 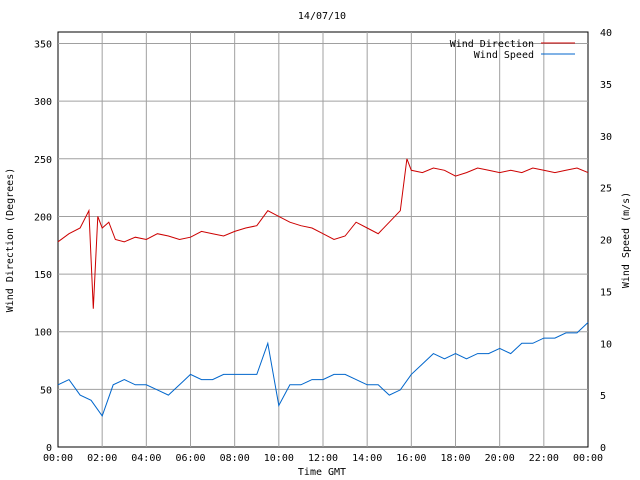 I want to click on right-tick-label: 35, so click(x=606, y=85).